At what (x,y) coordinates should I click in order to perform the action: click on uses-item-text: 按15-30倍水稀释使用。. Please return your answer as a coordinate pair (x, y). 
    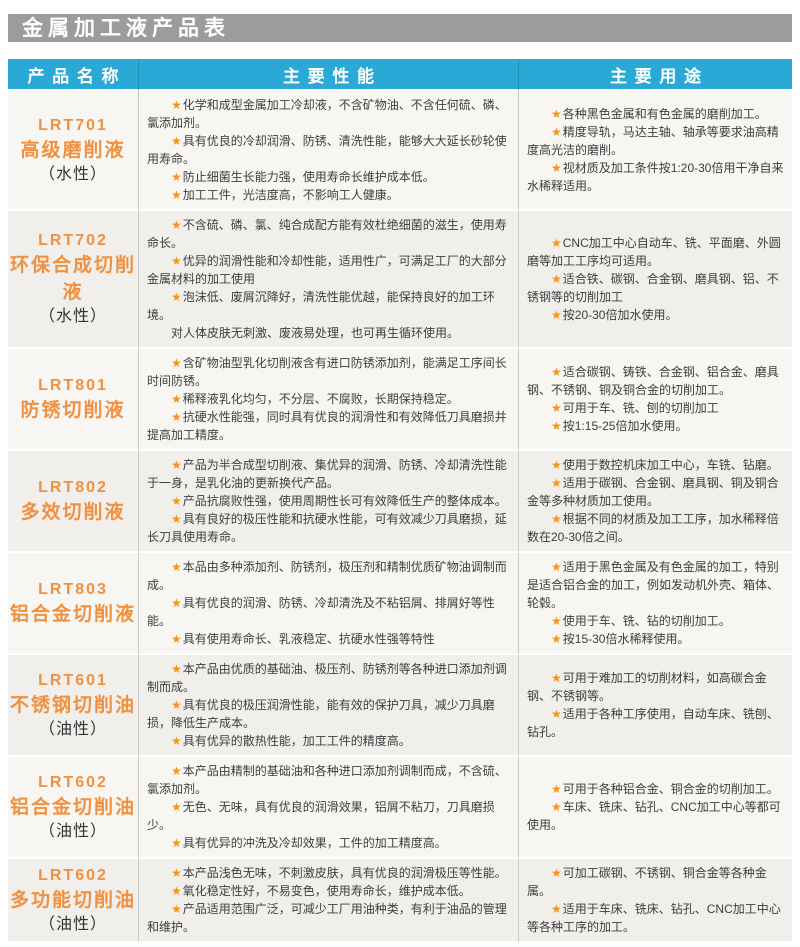
    Looking at the image, I should click on (626, 639).